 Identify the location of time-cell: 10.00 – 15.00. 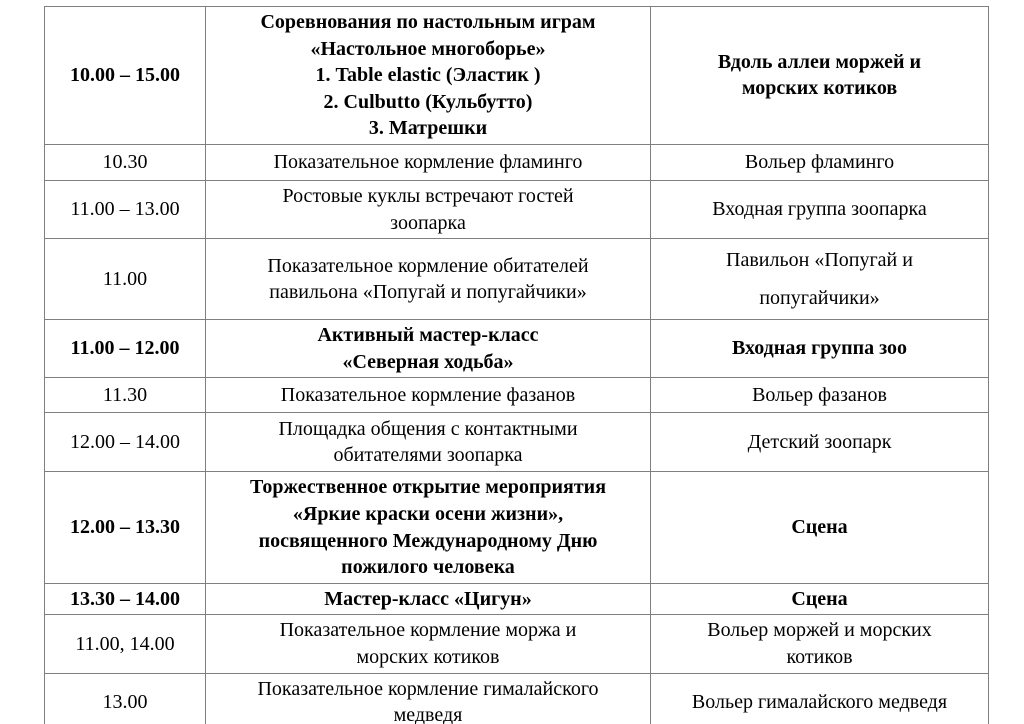
(125, 75).